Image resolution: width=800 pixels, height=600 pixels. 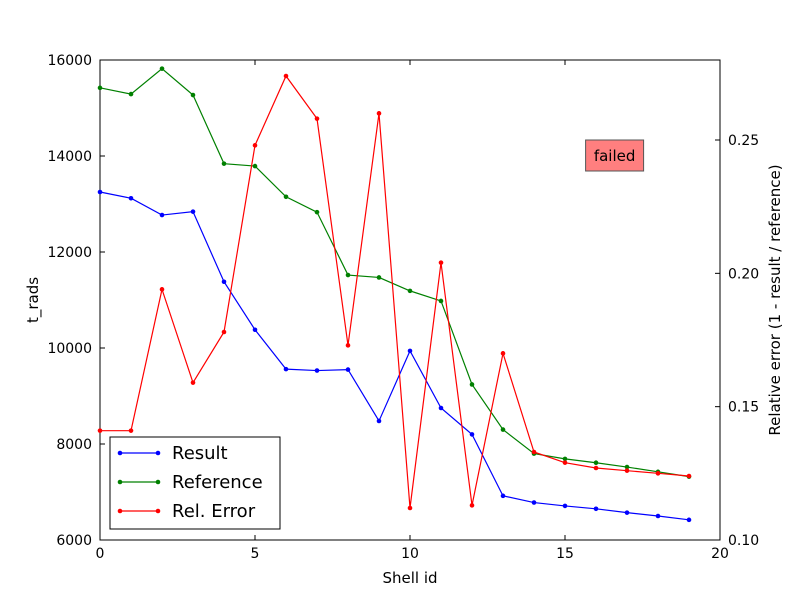 I want to click on legend-label-reference: Reference, so click(x=217, y=482).